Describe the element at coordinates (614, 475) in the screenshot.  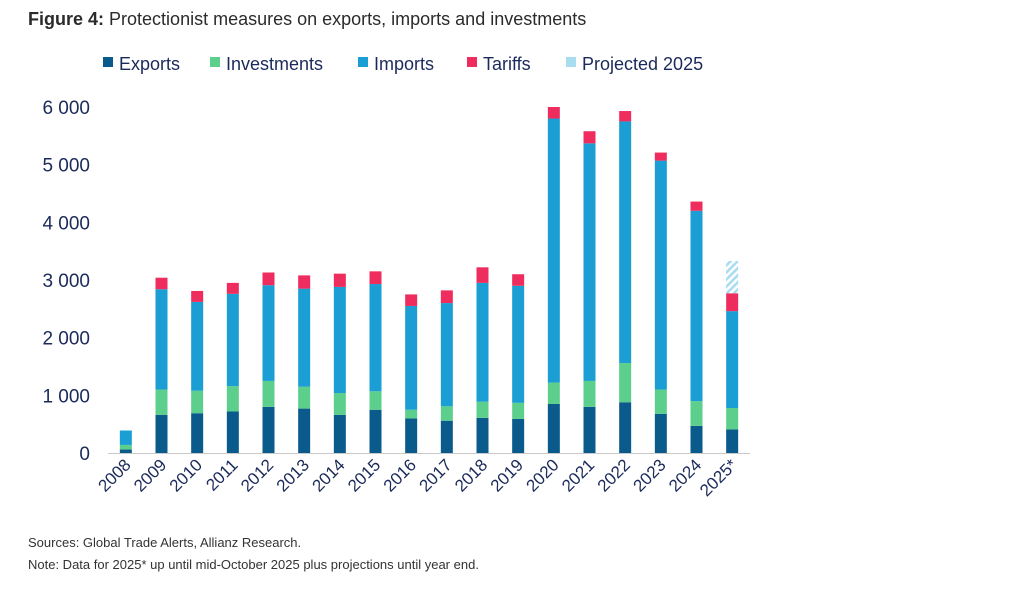
I see `x-tick-label: 2022` at that location.